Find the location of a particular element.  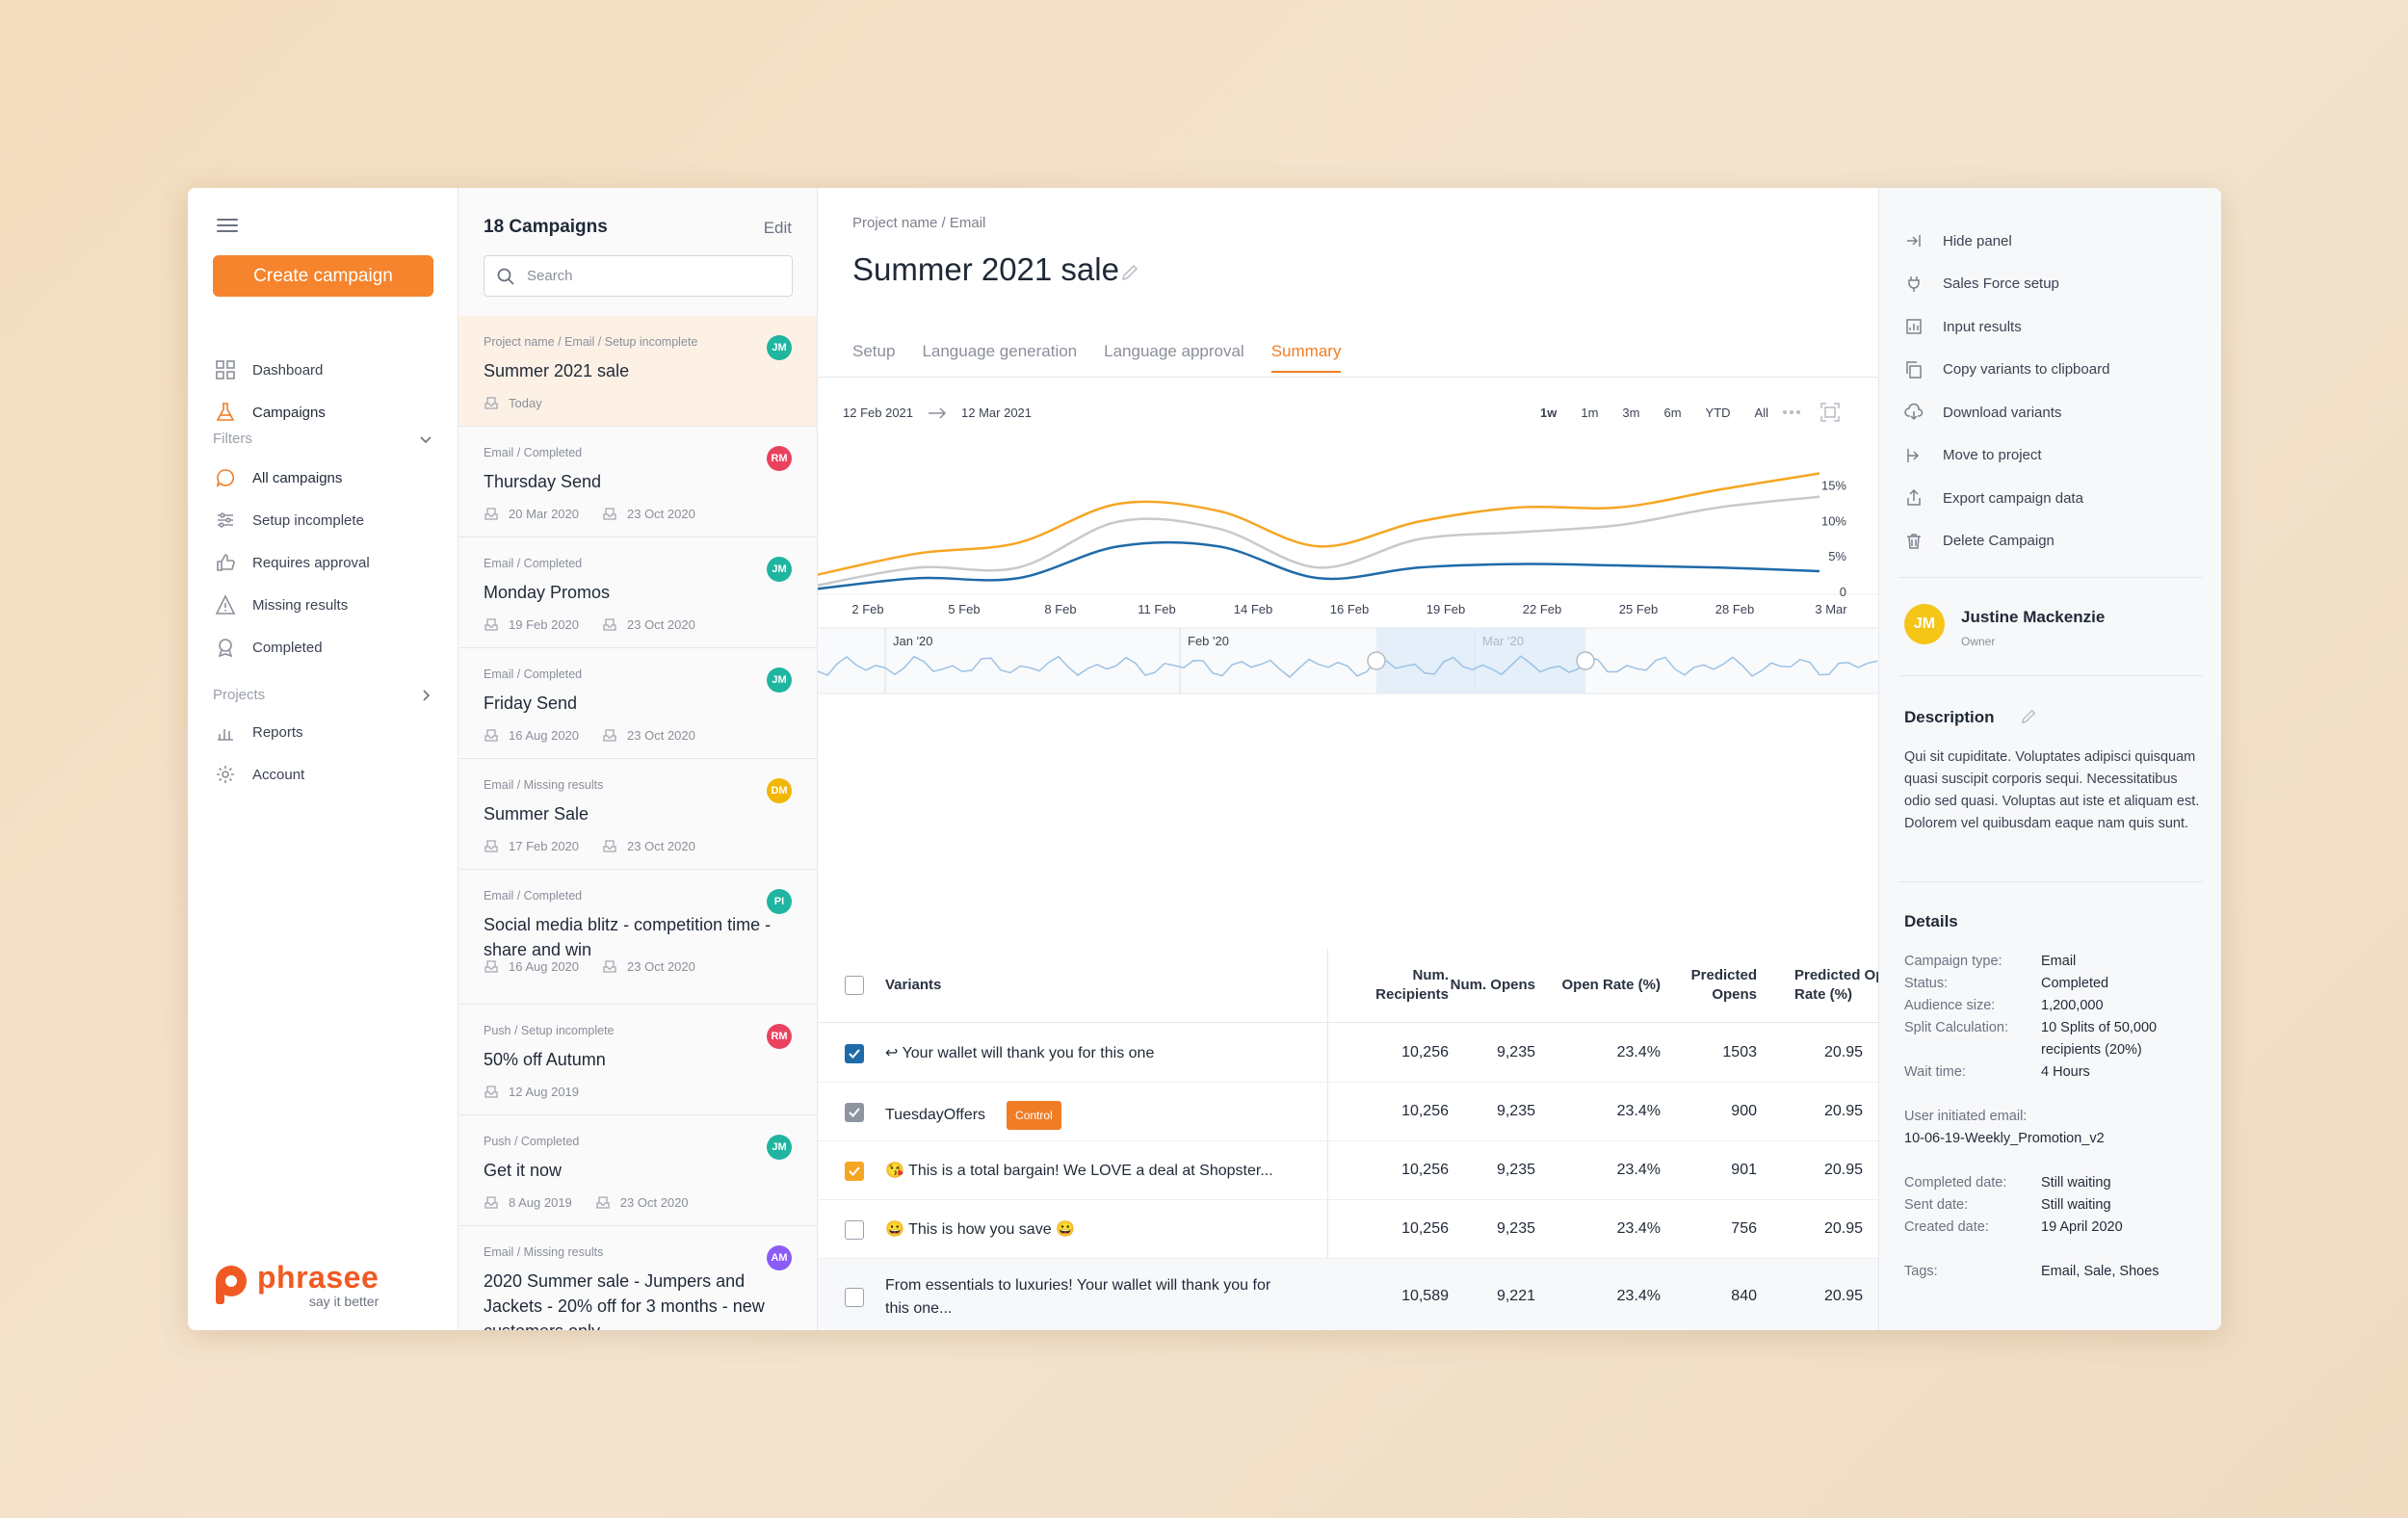

x-tick-label: 8 Feb is located at coordinates (1060, 609).